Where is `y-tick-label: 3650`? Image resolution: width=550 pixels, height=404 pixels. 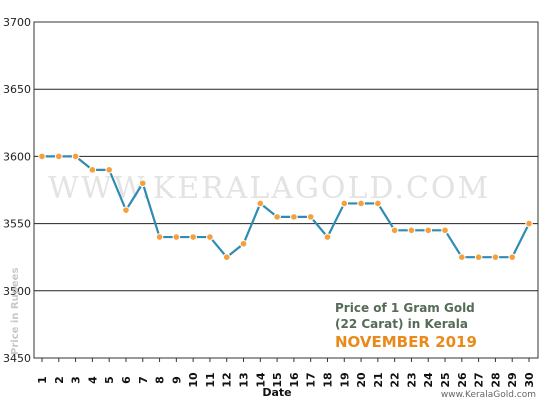
y-tick-label: 3650 is located at coordinates (17, 89).